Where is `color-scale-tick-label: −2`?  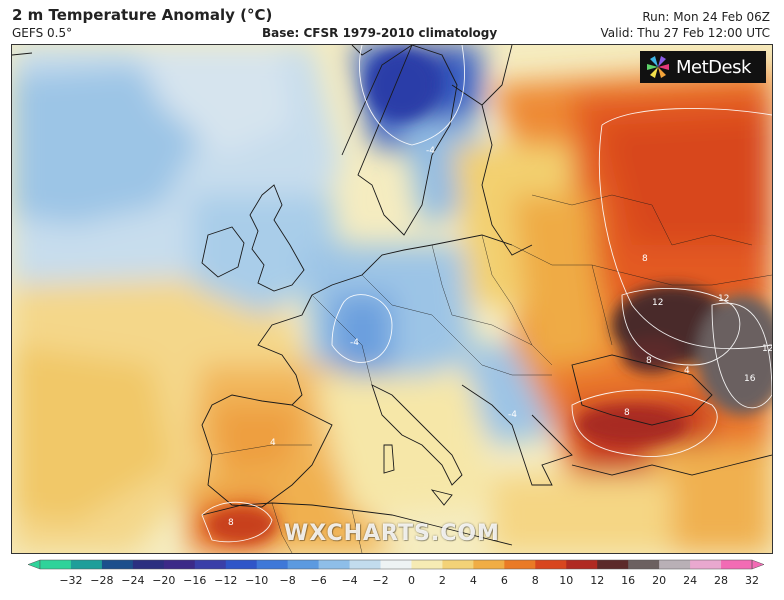 color-scale-tick-label: −2 is located at coordinates (380, 580).